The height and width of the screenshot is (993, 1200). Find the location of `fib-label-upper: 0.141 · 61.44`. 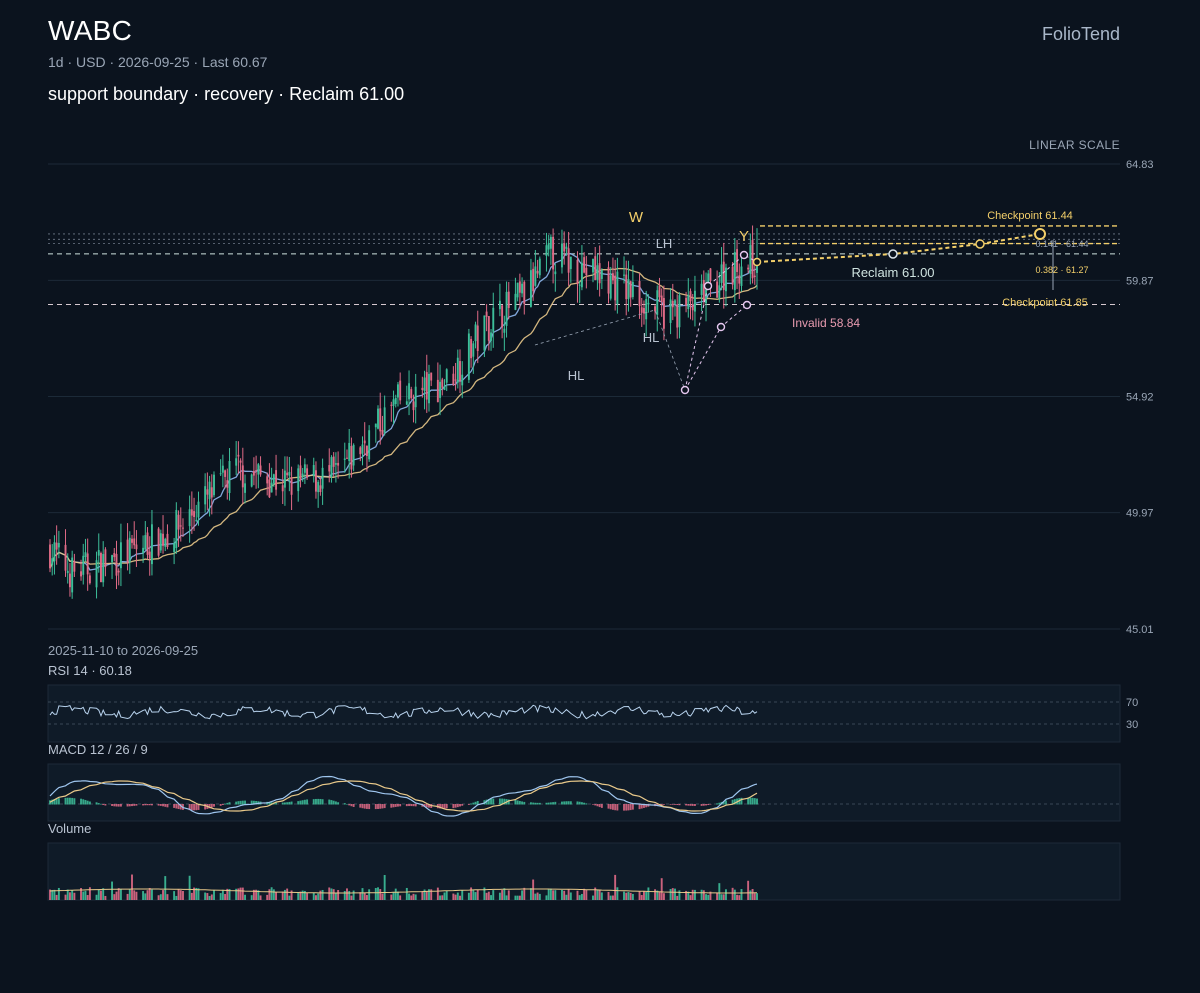

fib-label-upper: 0.141 · 61.44 is located at coordinates (1061, 244).